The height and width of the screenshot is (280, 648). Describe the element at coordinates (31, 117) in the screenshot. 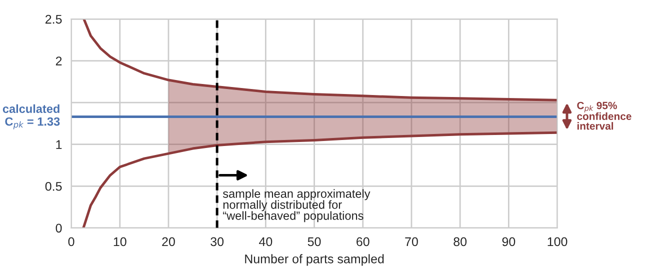

I see `annotation: calculated C$_{pk}$ = 1.33` at that location.